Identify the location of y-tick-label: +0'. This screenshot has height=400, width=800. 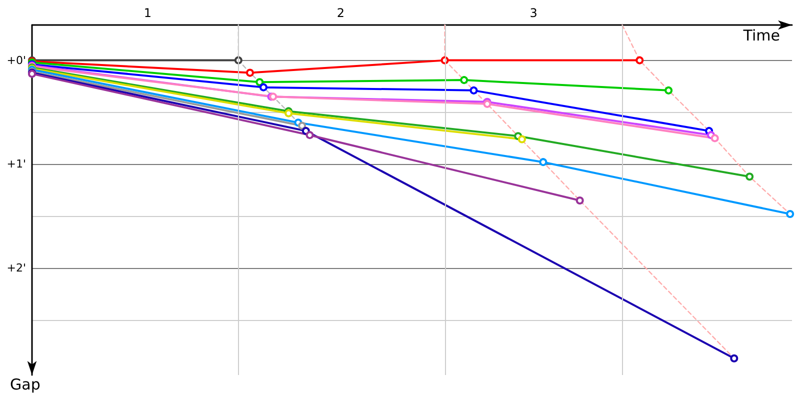
(16, 60).